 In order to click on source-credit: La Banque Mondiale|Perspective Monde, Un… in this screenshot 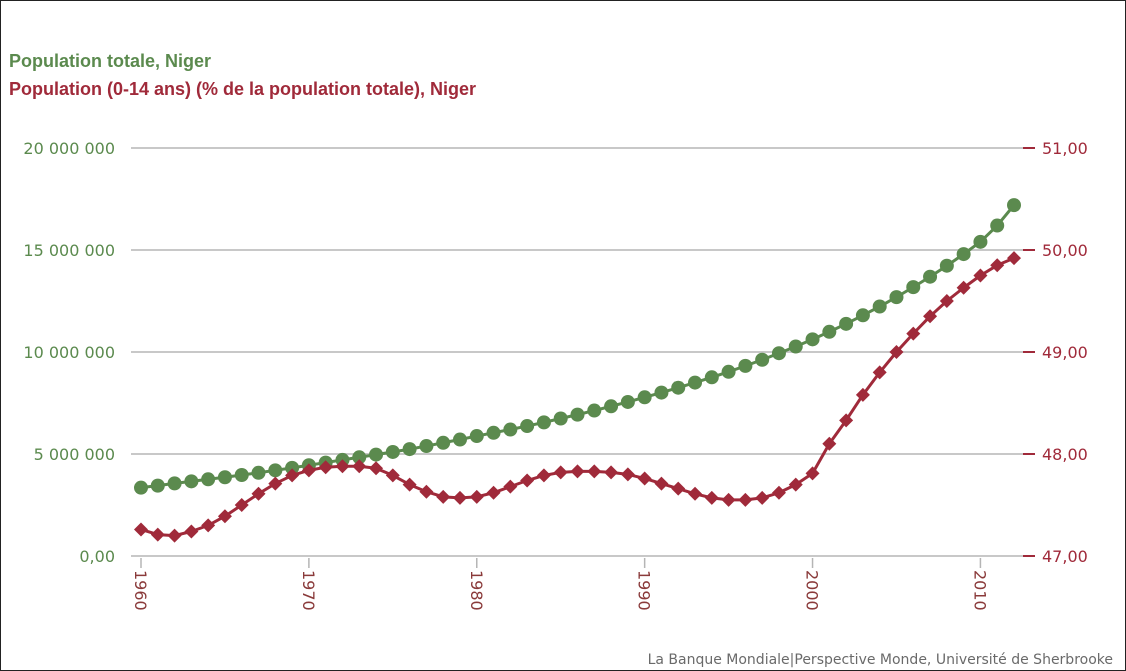, I will do `click(880, 660)`.